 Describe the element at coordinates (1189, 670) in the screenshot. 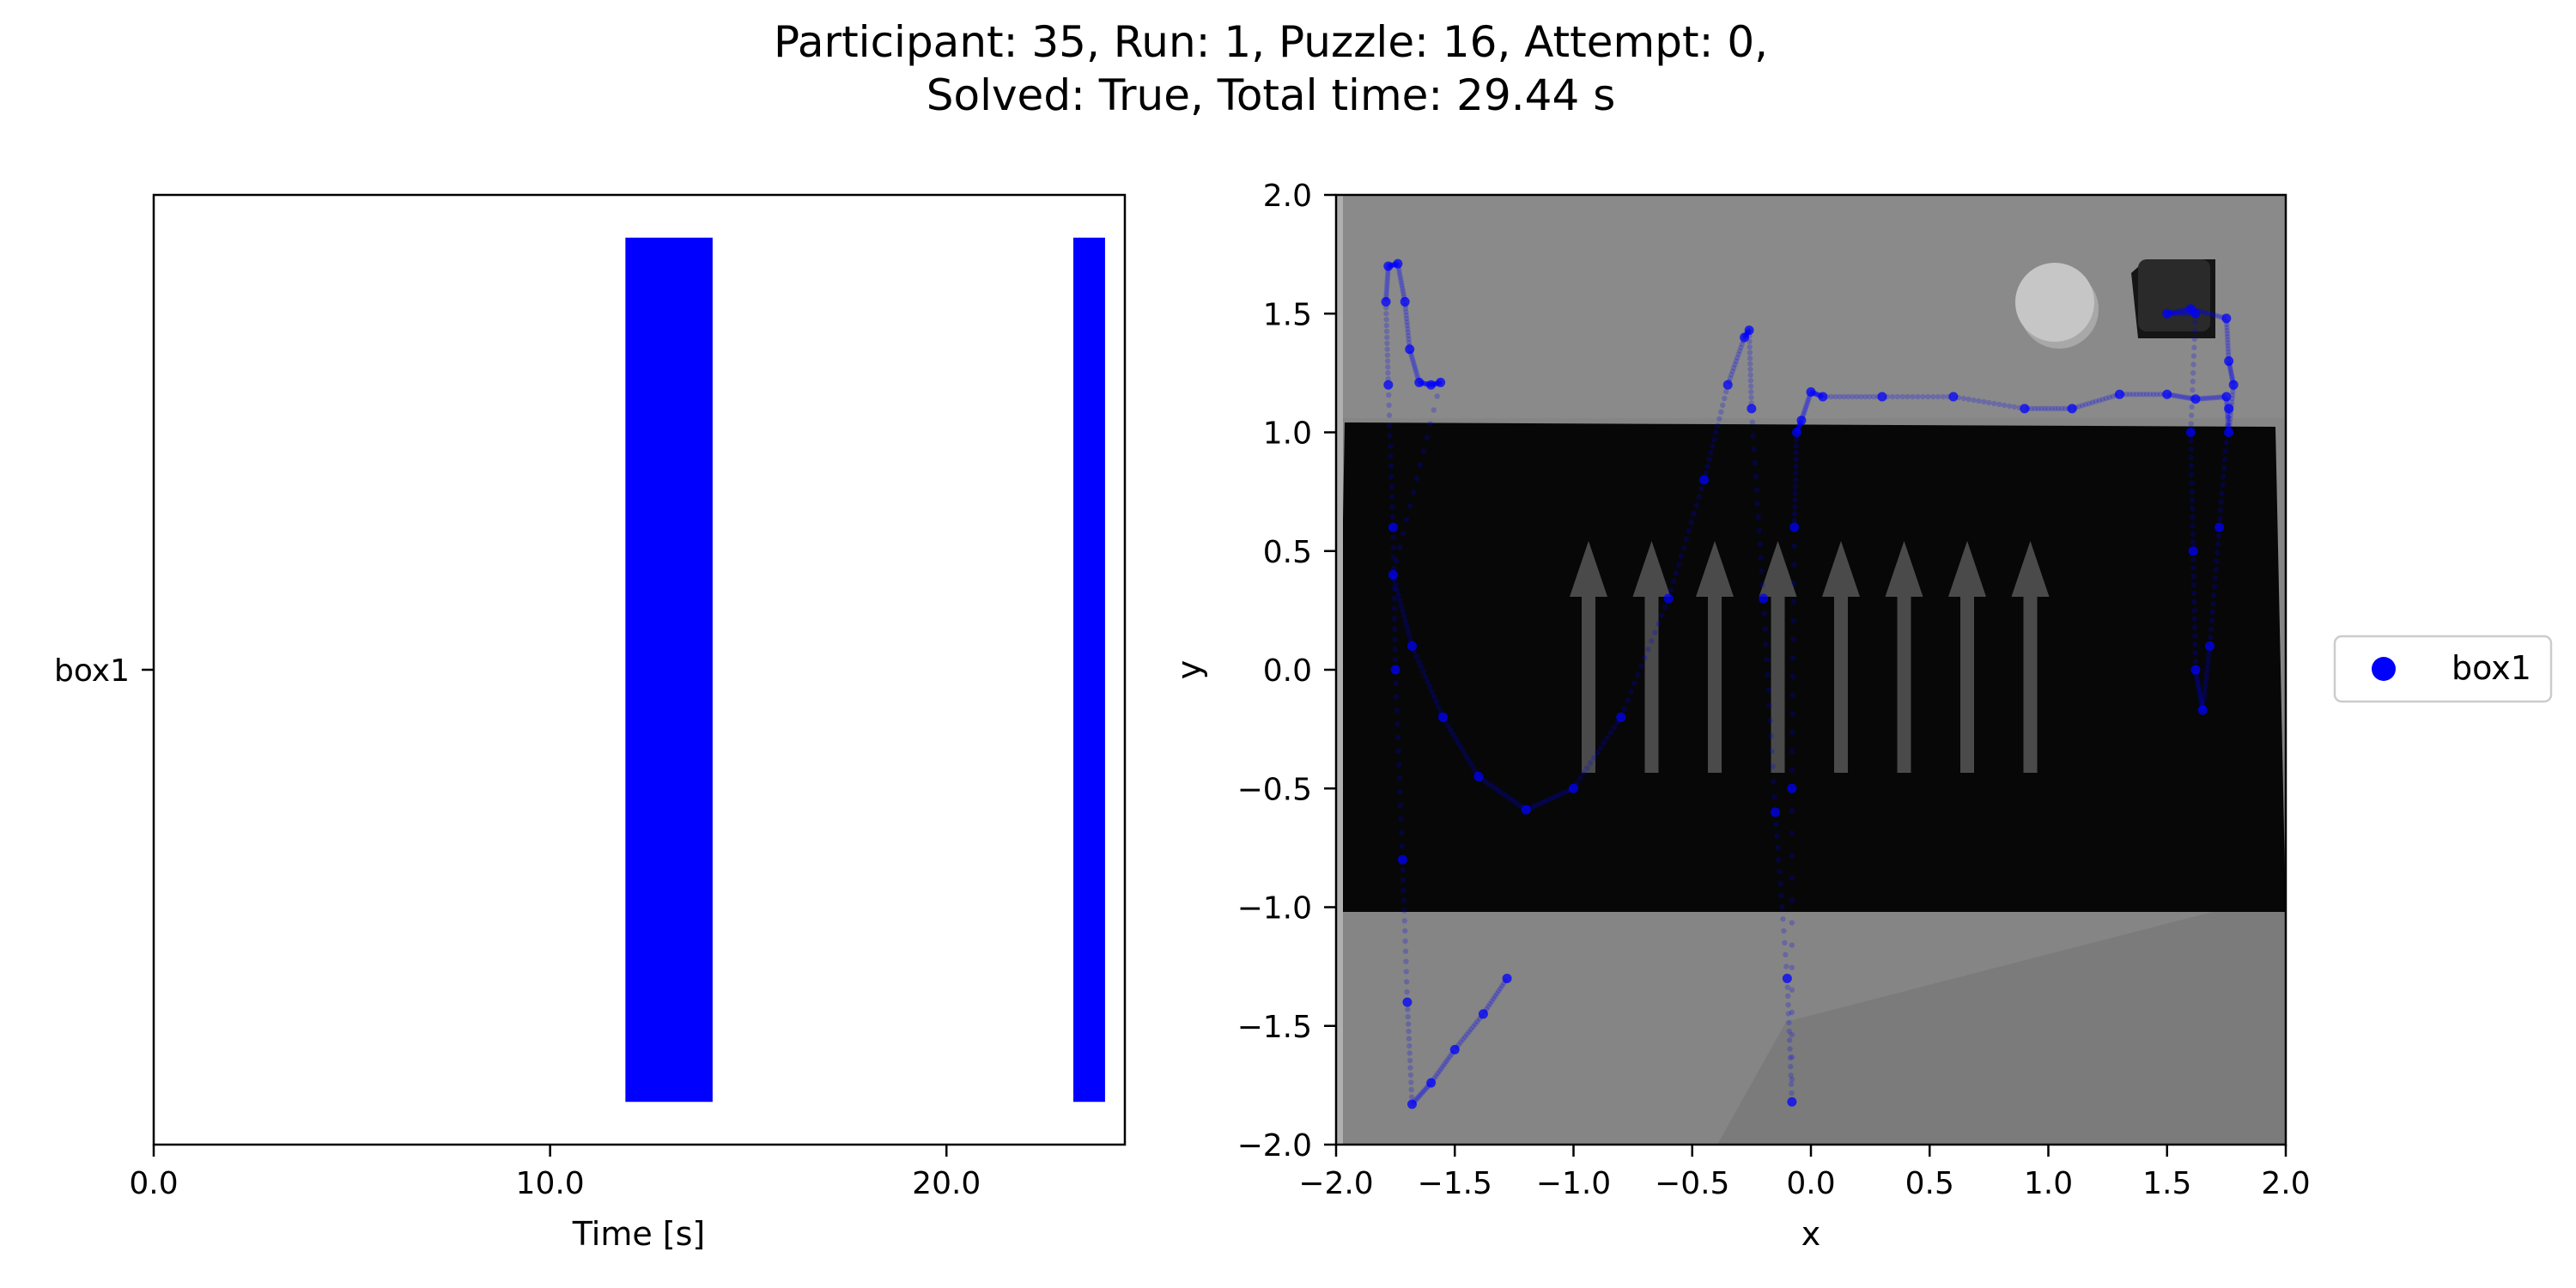

I see `trajectory-y-axis-label: y` at that location.